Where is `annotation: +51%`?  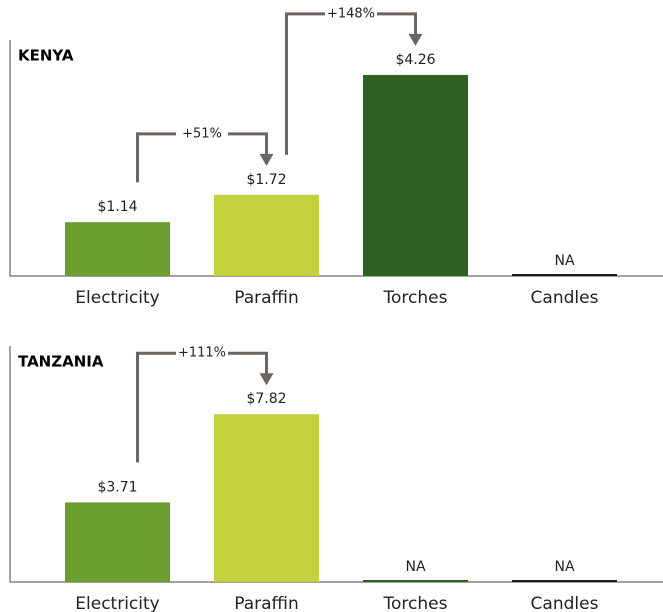 annotation: +51% is located at coordinates (202, 133).